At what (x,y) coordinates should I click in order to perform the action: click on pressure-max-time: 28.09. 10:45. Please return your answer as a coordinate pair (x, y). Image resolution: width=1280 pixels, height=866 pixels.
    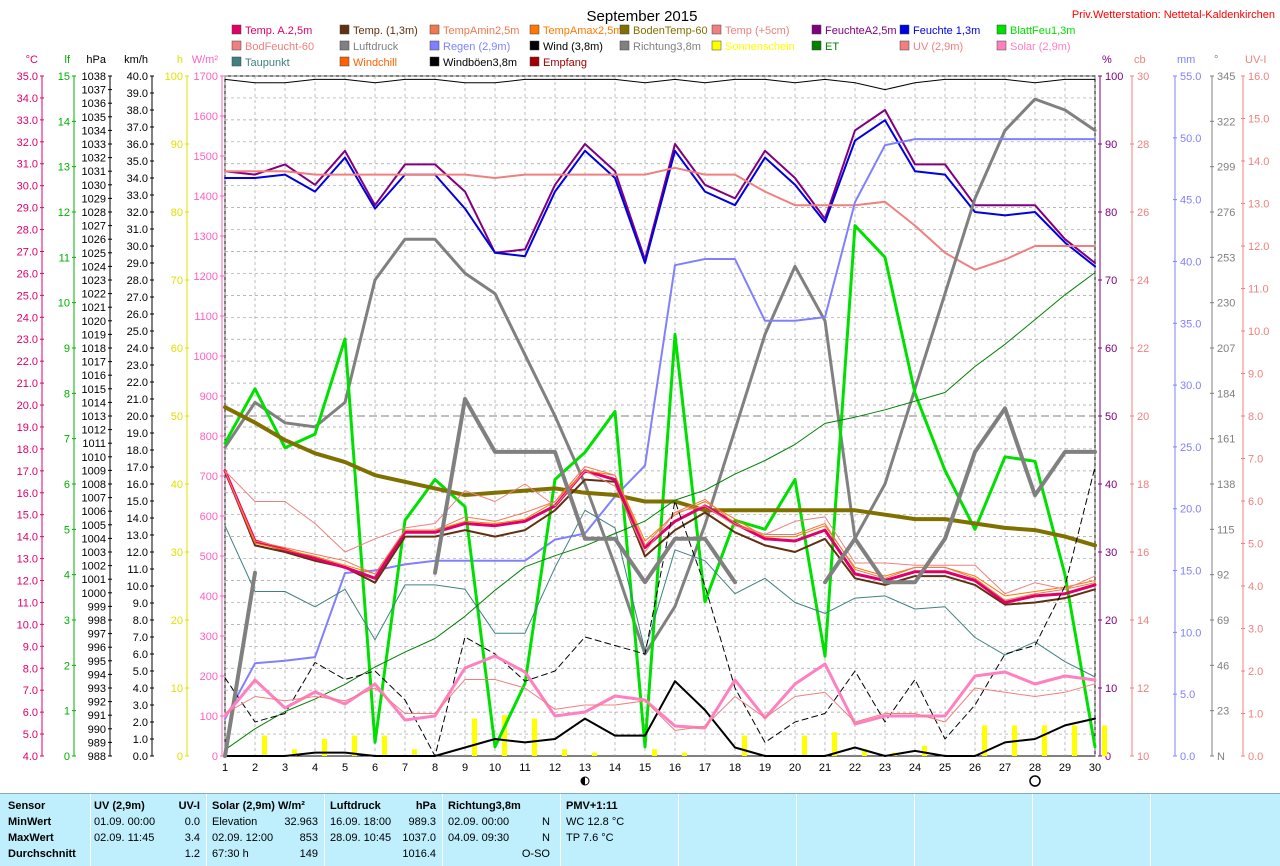
    Looking at the image, I should click on (361, 838).